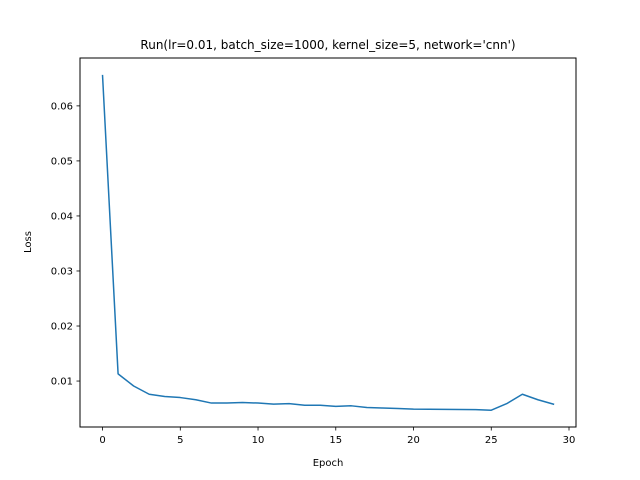  What do you see at coordinates (62, 106) in the screenshot?
I see `y-tick-label: 0.06` at bounding box center [62, 106].